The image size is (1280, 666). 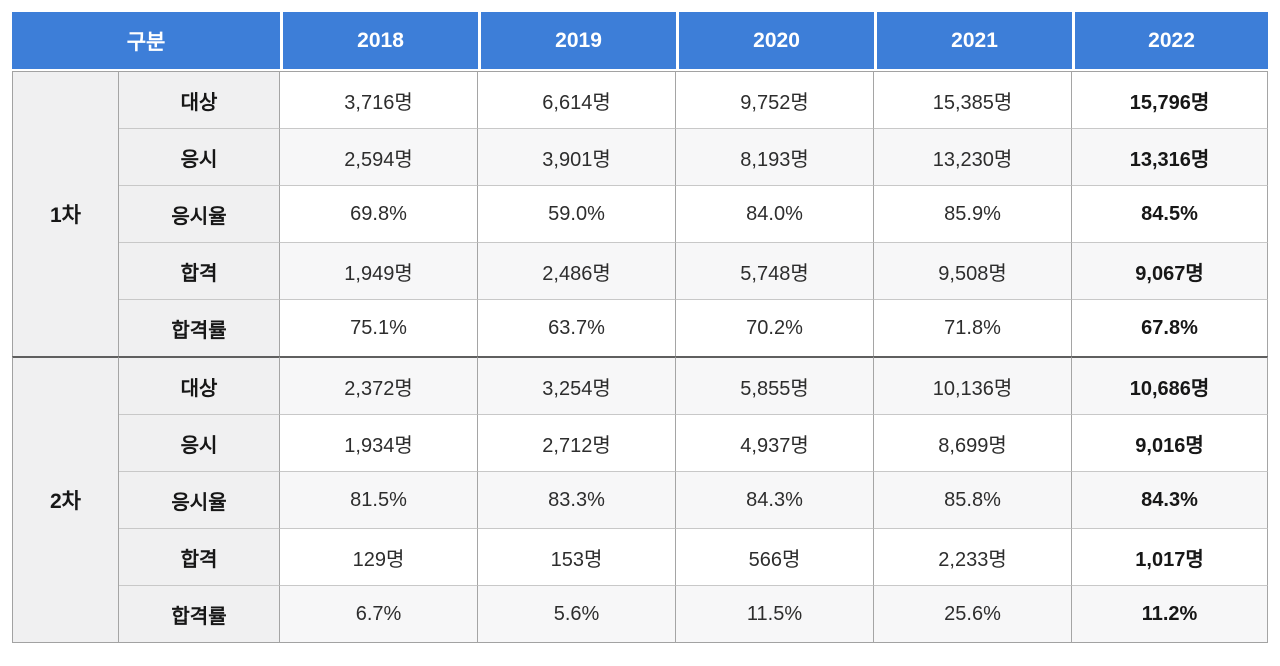 I want to click on value-cell-2021: 85.8%, so click(x=973, y=500).